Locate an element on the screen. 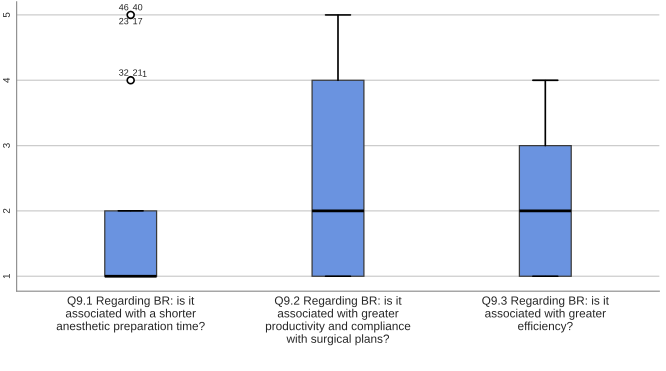  y-tick-label: 2 is located at coordinates (6, 211).